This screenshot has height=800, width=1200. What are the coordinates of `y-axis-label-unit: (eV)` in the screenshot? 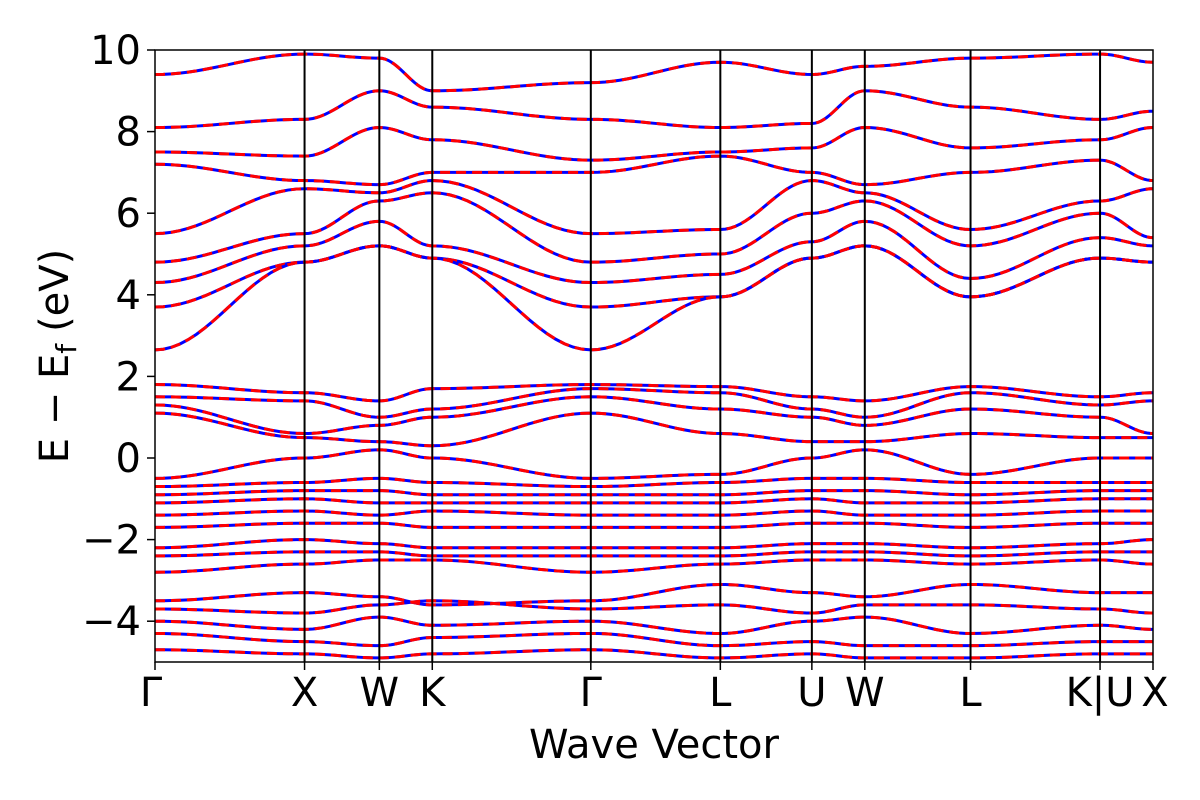 It's located at (55, 290).